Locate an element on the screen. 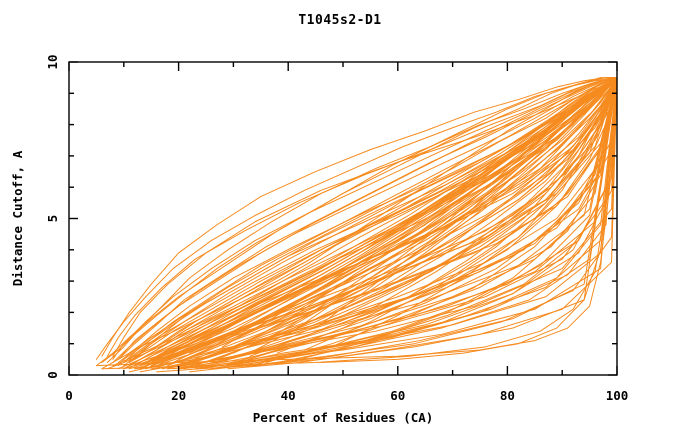  y-tick-label: 0 is located at coordinates (52, 375).